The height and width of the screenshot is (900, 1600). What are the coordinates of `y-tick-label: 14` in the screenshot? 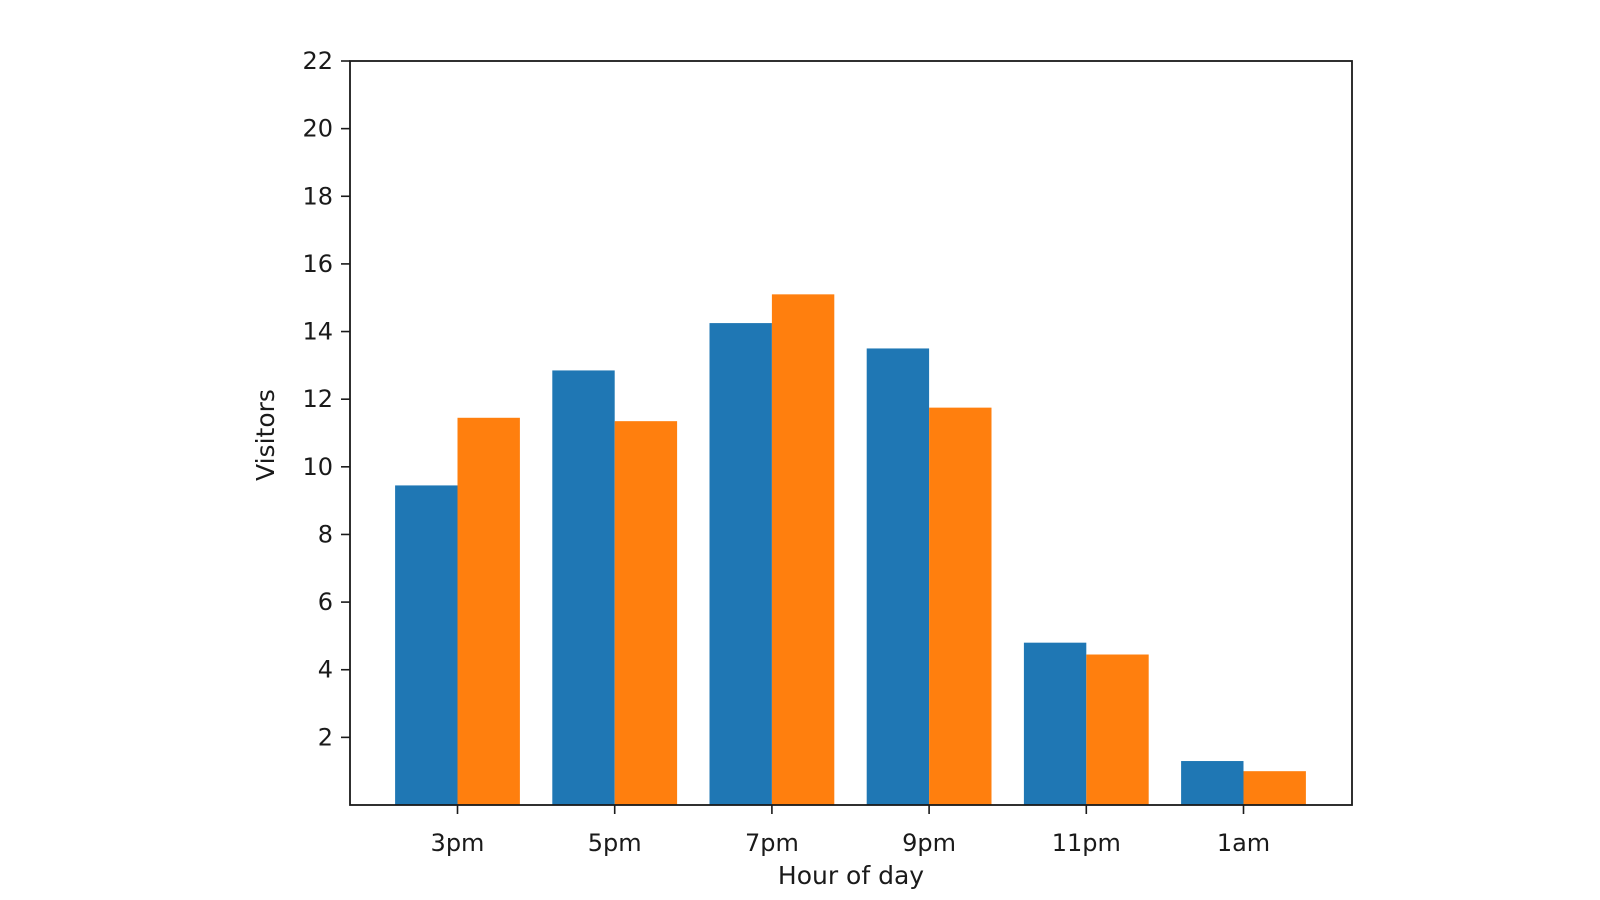 It's located at (317, 332).